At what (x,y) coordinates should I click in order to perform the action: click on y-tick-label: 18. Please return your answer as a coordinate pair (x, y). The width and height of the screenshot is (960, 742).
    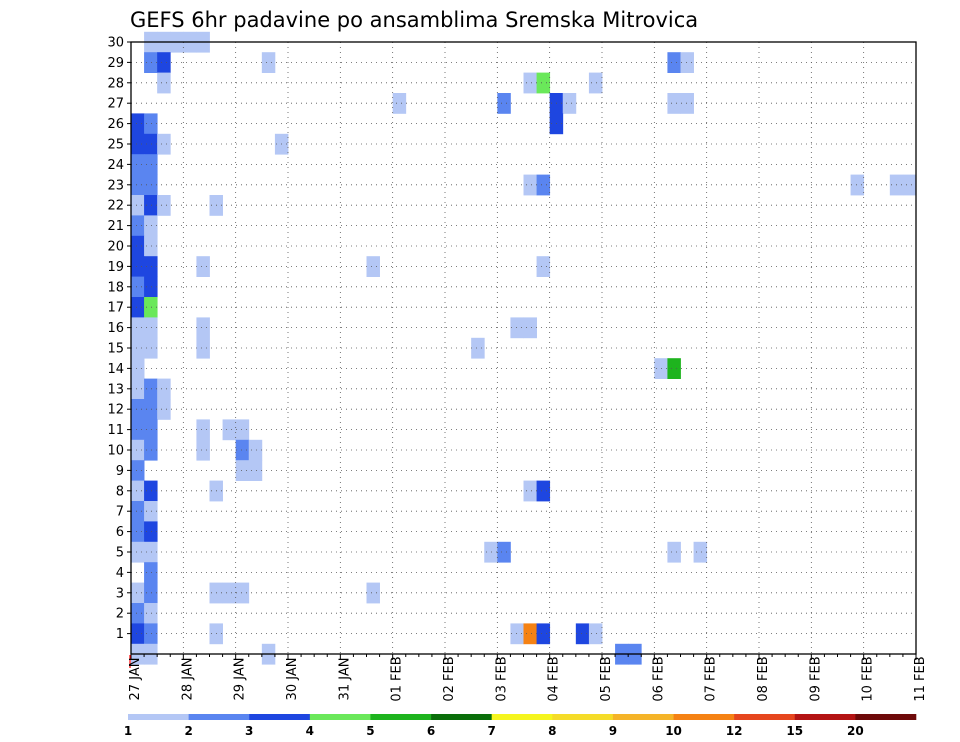
    Looking at the image, I should click on (115, 287).